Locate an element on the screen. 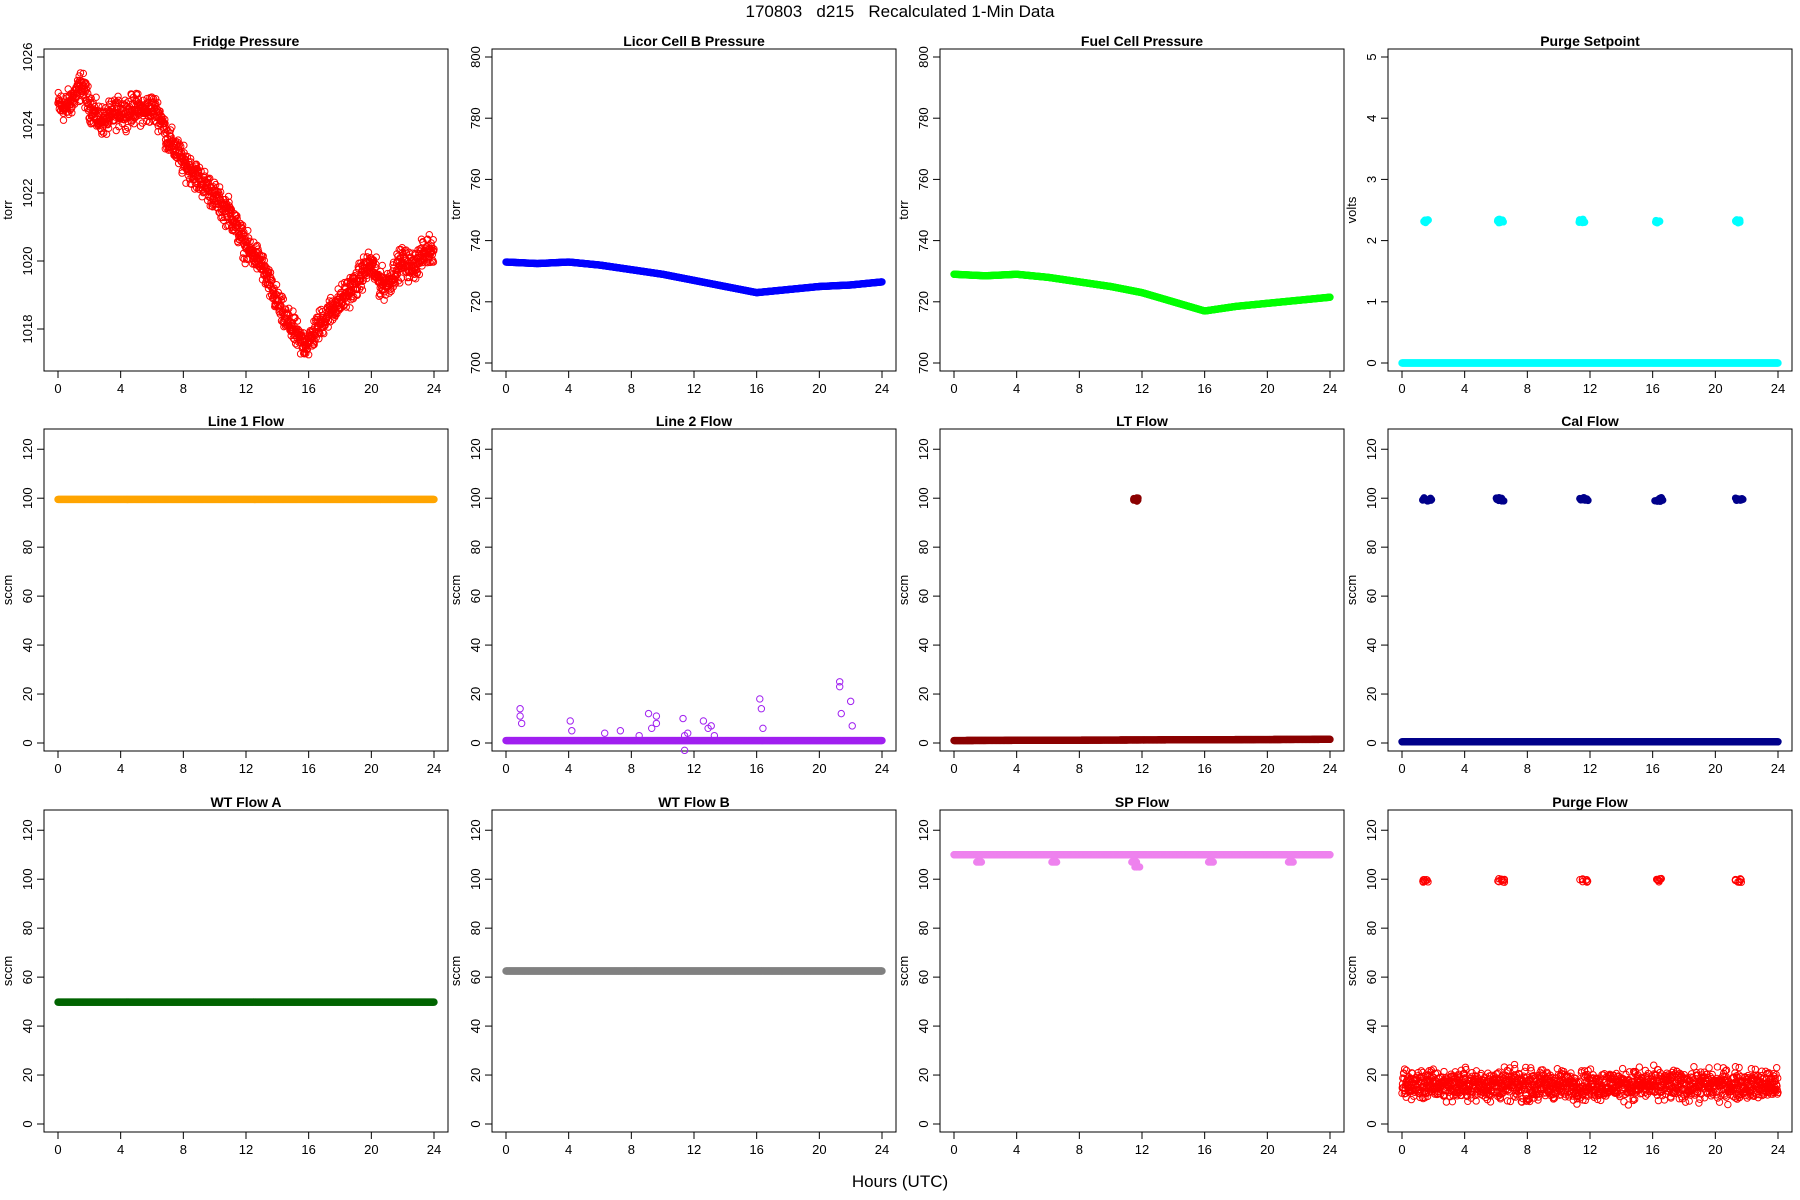 This screenshot has width=1800, height=1200. y-tick-label: 60 is located at coordinates (27, 596).